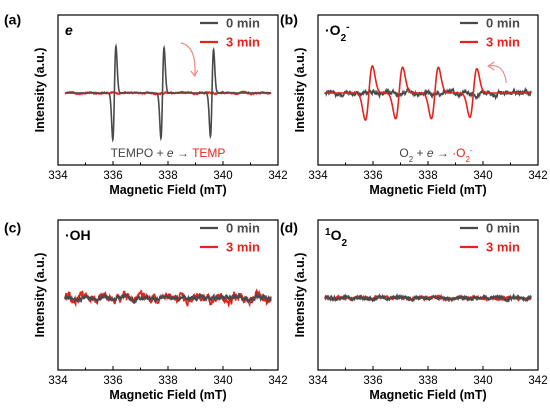 The height and width of the screenshot is (411, 550). Describe the element at coordinates (168, 153) in the screenshot. I see `reaction-annotation: TEMPO + e → TEMP` at that location.